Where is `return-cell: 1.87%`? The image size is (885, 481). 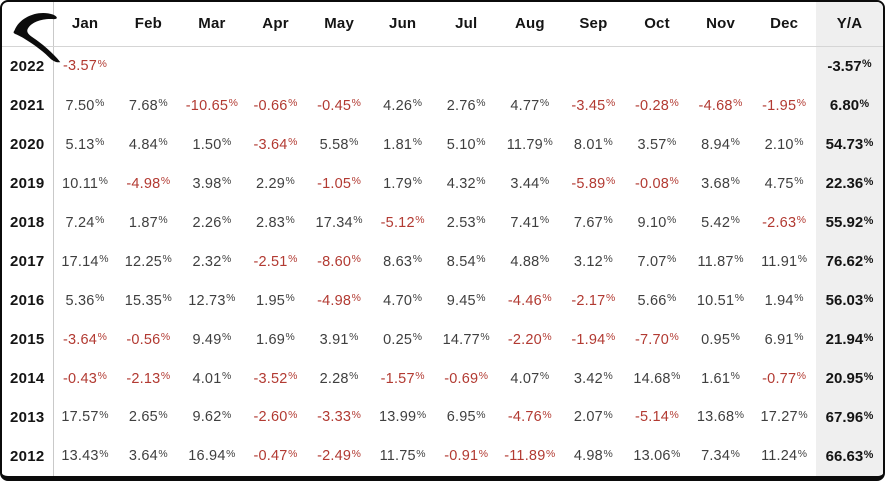
return-cell: 1.87% is located at coordinates (148, 222).